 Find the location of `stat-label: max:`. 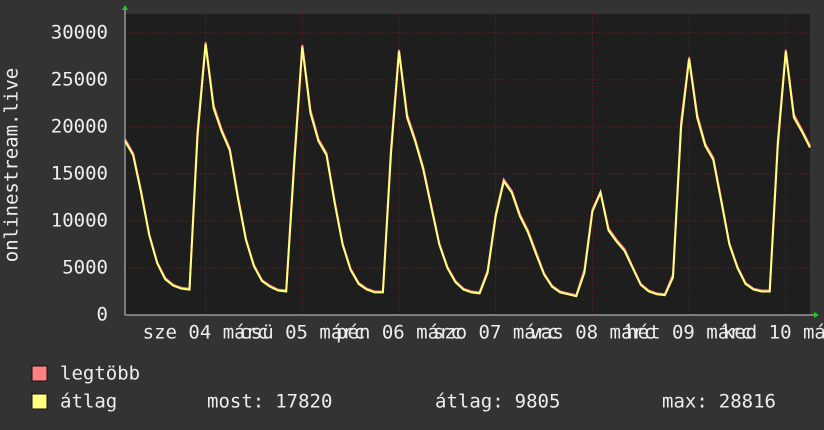

stat-label: max: is located at coordinates (685, 402).